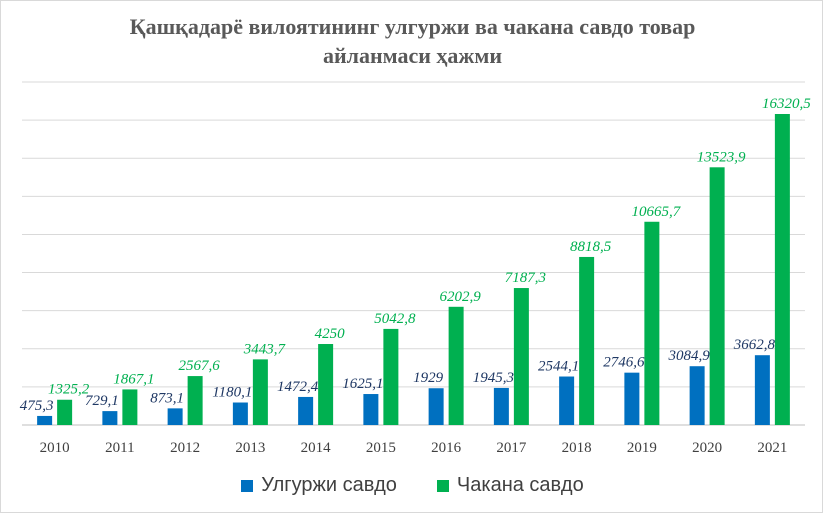 The width and height of the screenshot is (825, 515). What do you see at coordinates (642, 448) in the screenshot?
I see `x-tick-label: 2019` at bounding box center [642, 448].